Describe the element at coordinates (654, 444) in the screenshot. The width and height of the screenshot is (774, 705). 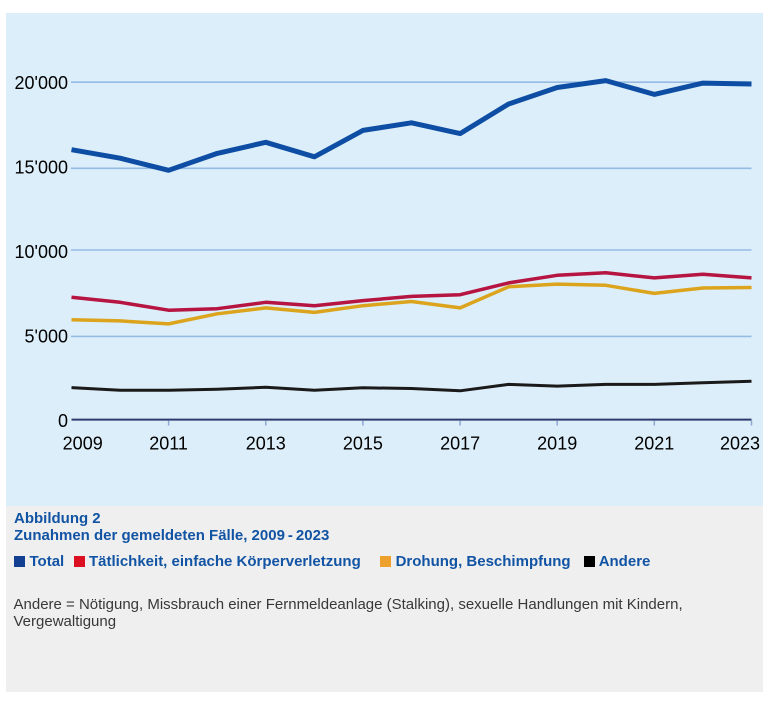
I see `svg-text: 2021` at that location.